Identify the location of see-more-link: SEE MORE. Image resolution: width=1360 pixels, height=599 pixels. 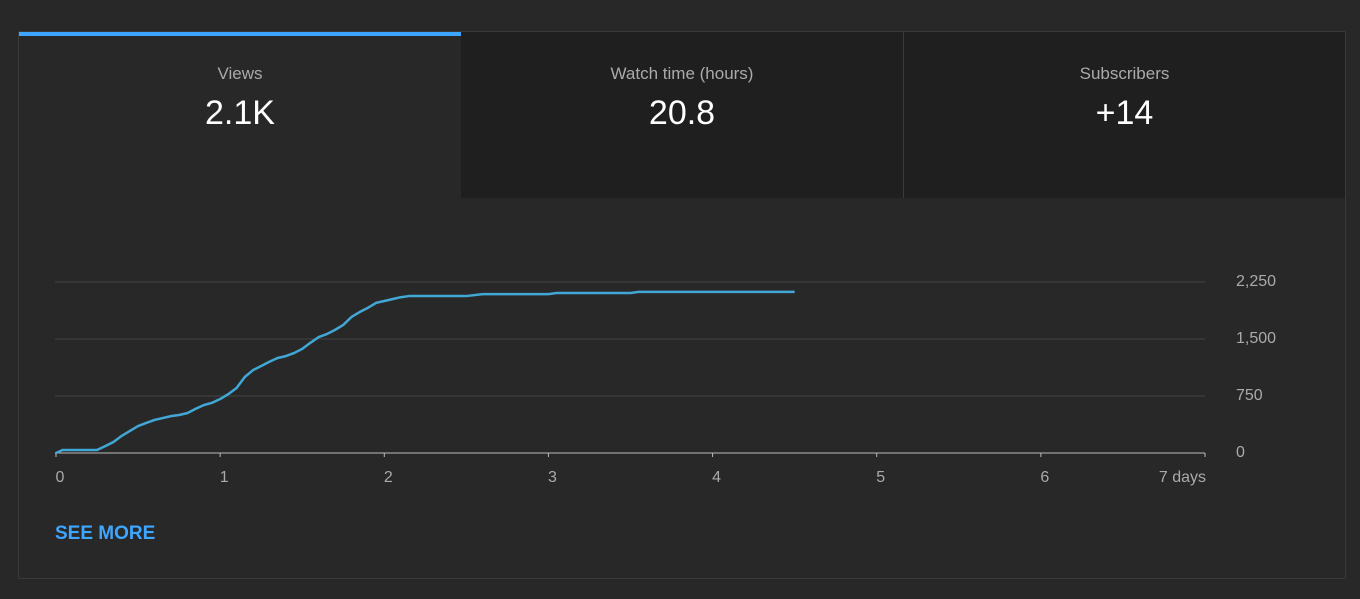
(105, 533).